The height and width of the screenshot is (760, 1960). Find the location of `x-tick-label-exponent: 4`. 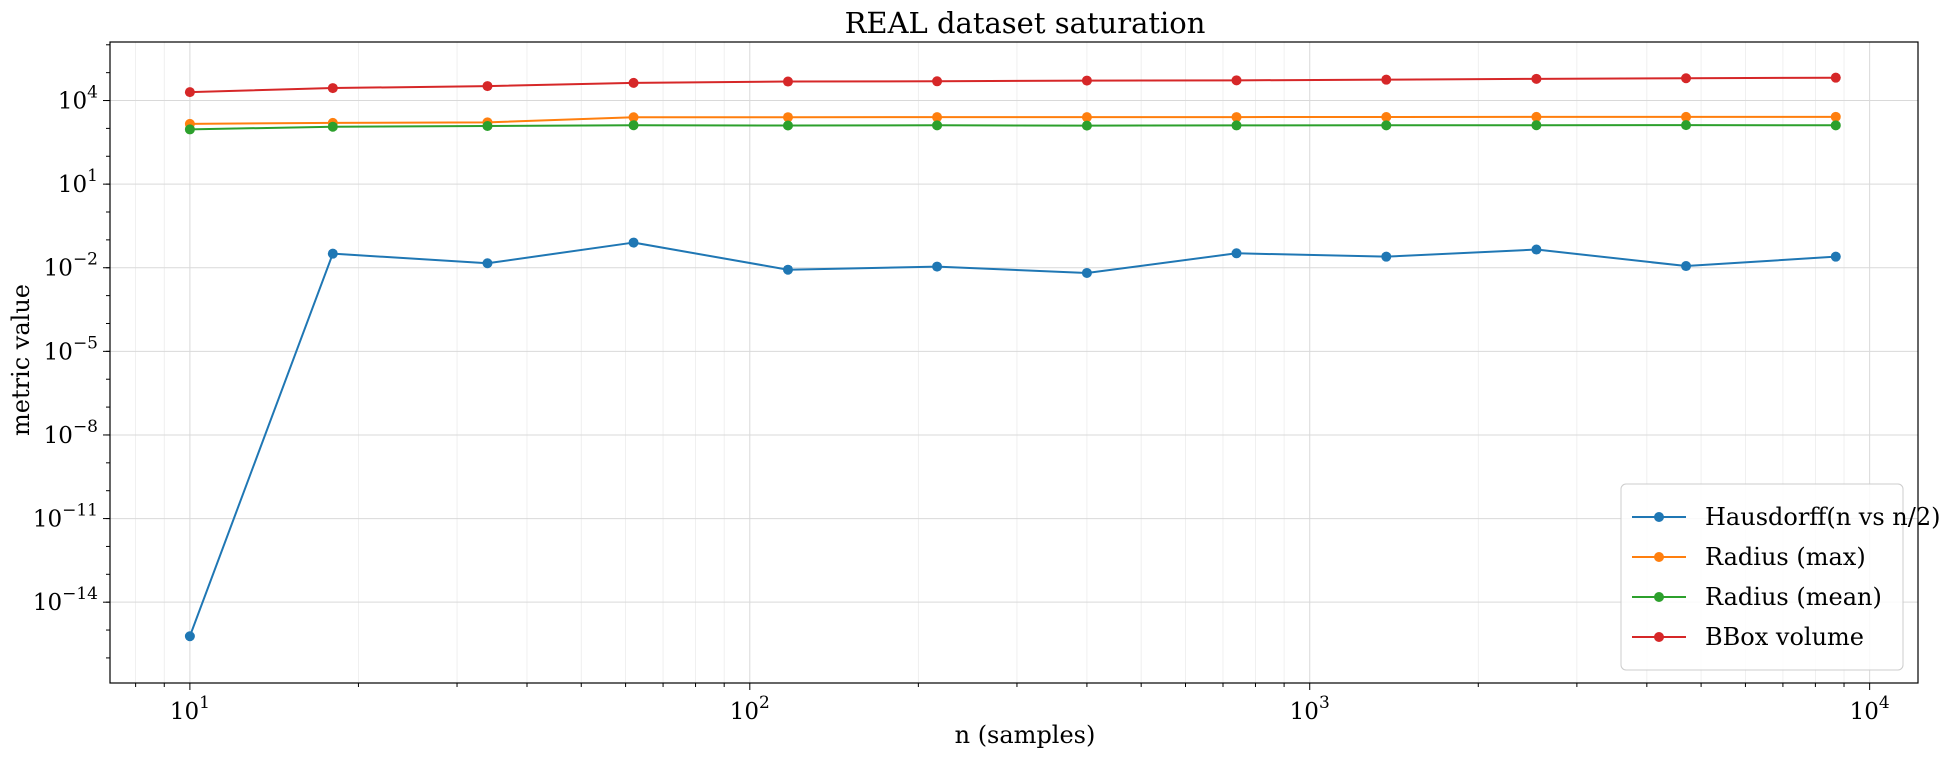

x-tick-label-exponent: 4 is located at coordinates (1884, 703).